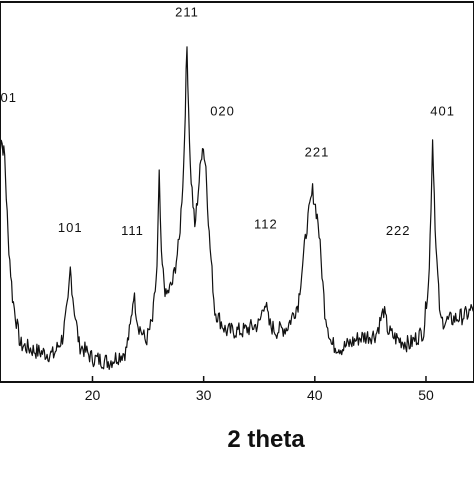 The height and width of the screenshot is (479, 474). What do you see at coordinates (187, 11) in the screenshot?
I see `peak-label-211: 211` at bounding box center [187, 11].